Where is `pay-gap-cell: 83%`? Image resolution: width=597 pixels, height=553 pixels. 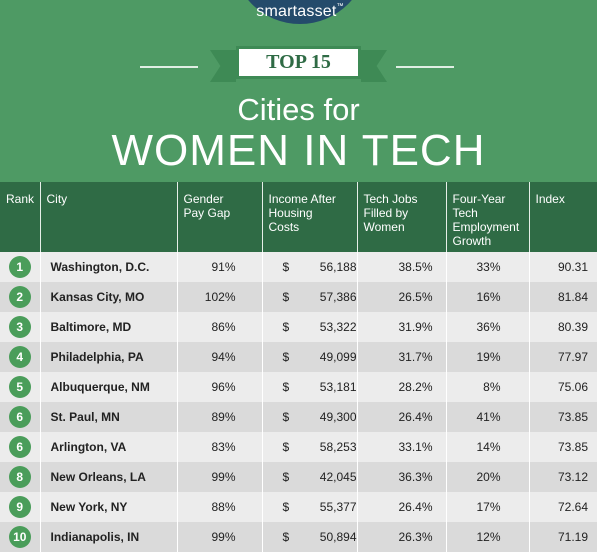 pay-gap-cell: 83% is located at coordinates (220, 447).